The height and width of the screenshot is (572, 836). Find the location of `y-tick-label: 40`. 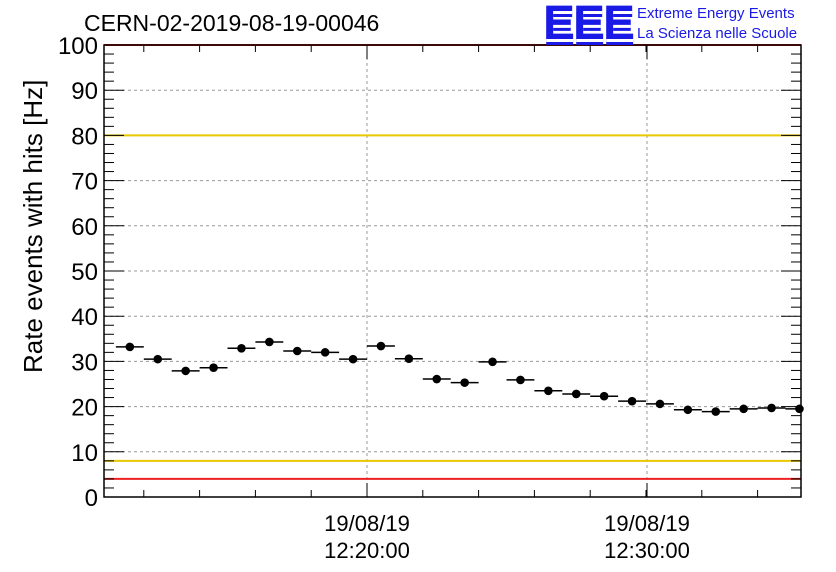

y-tick-label: 40 is located at coordinates (84, 317).